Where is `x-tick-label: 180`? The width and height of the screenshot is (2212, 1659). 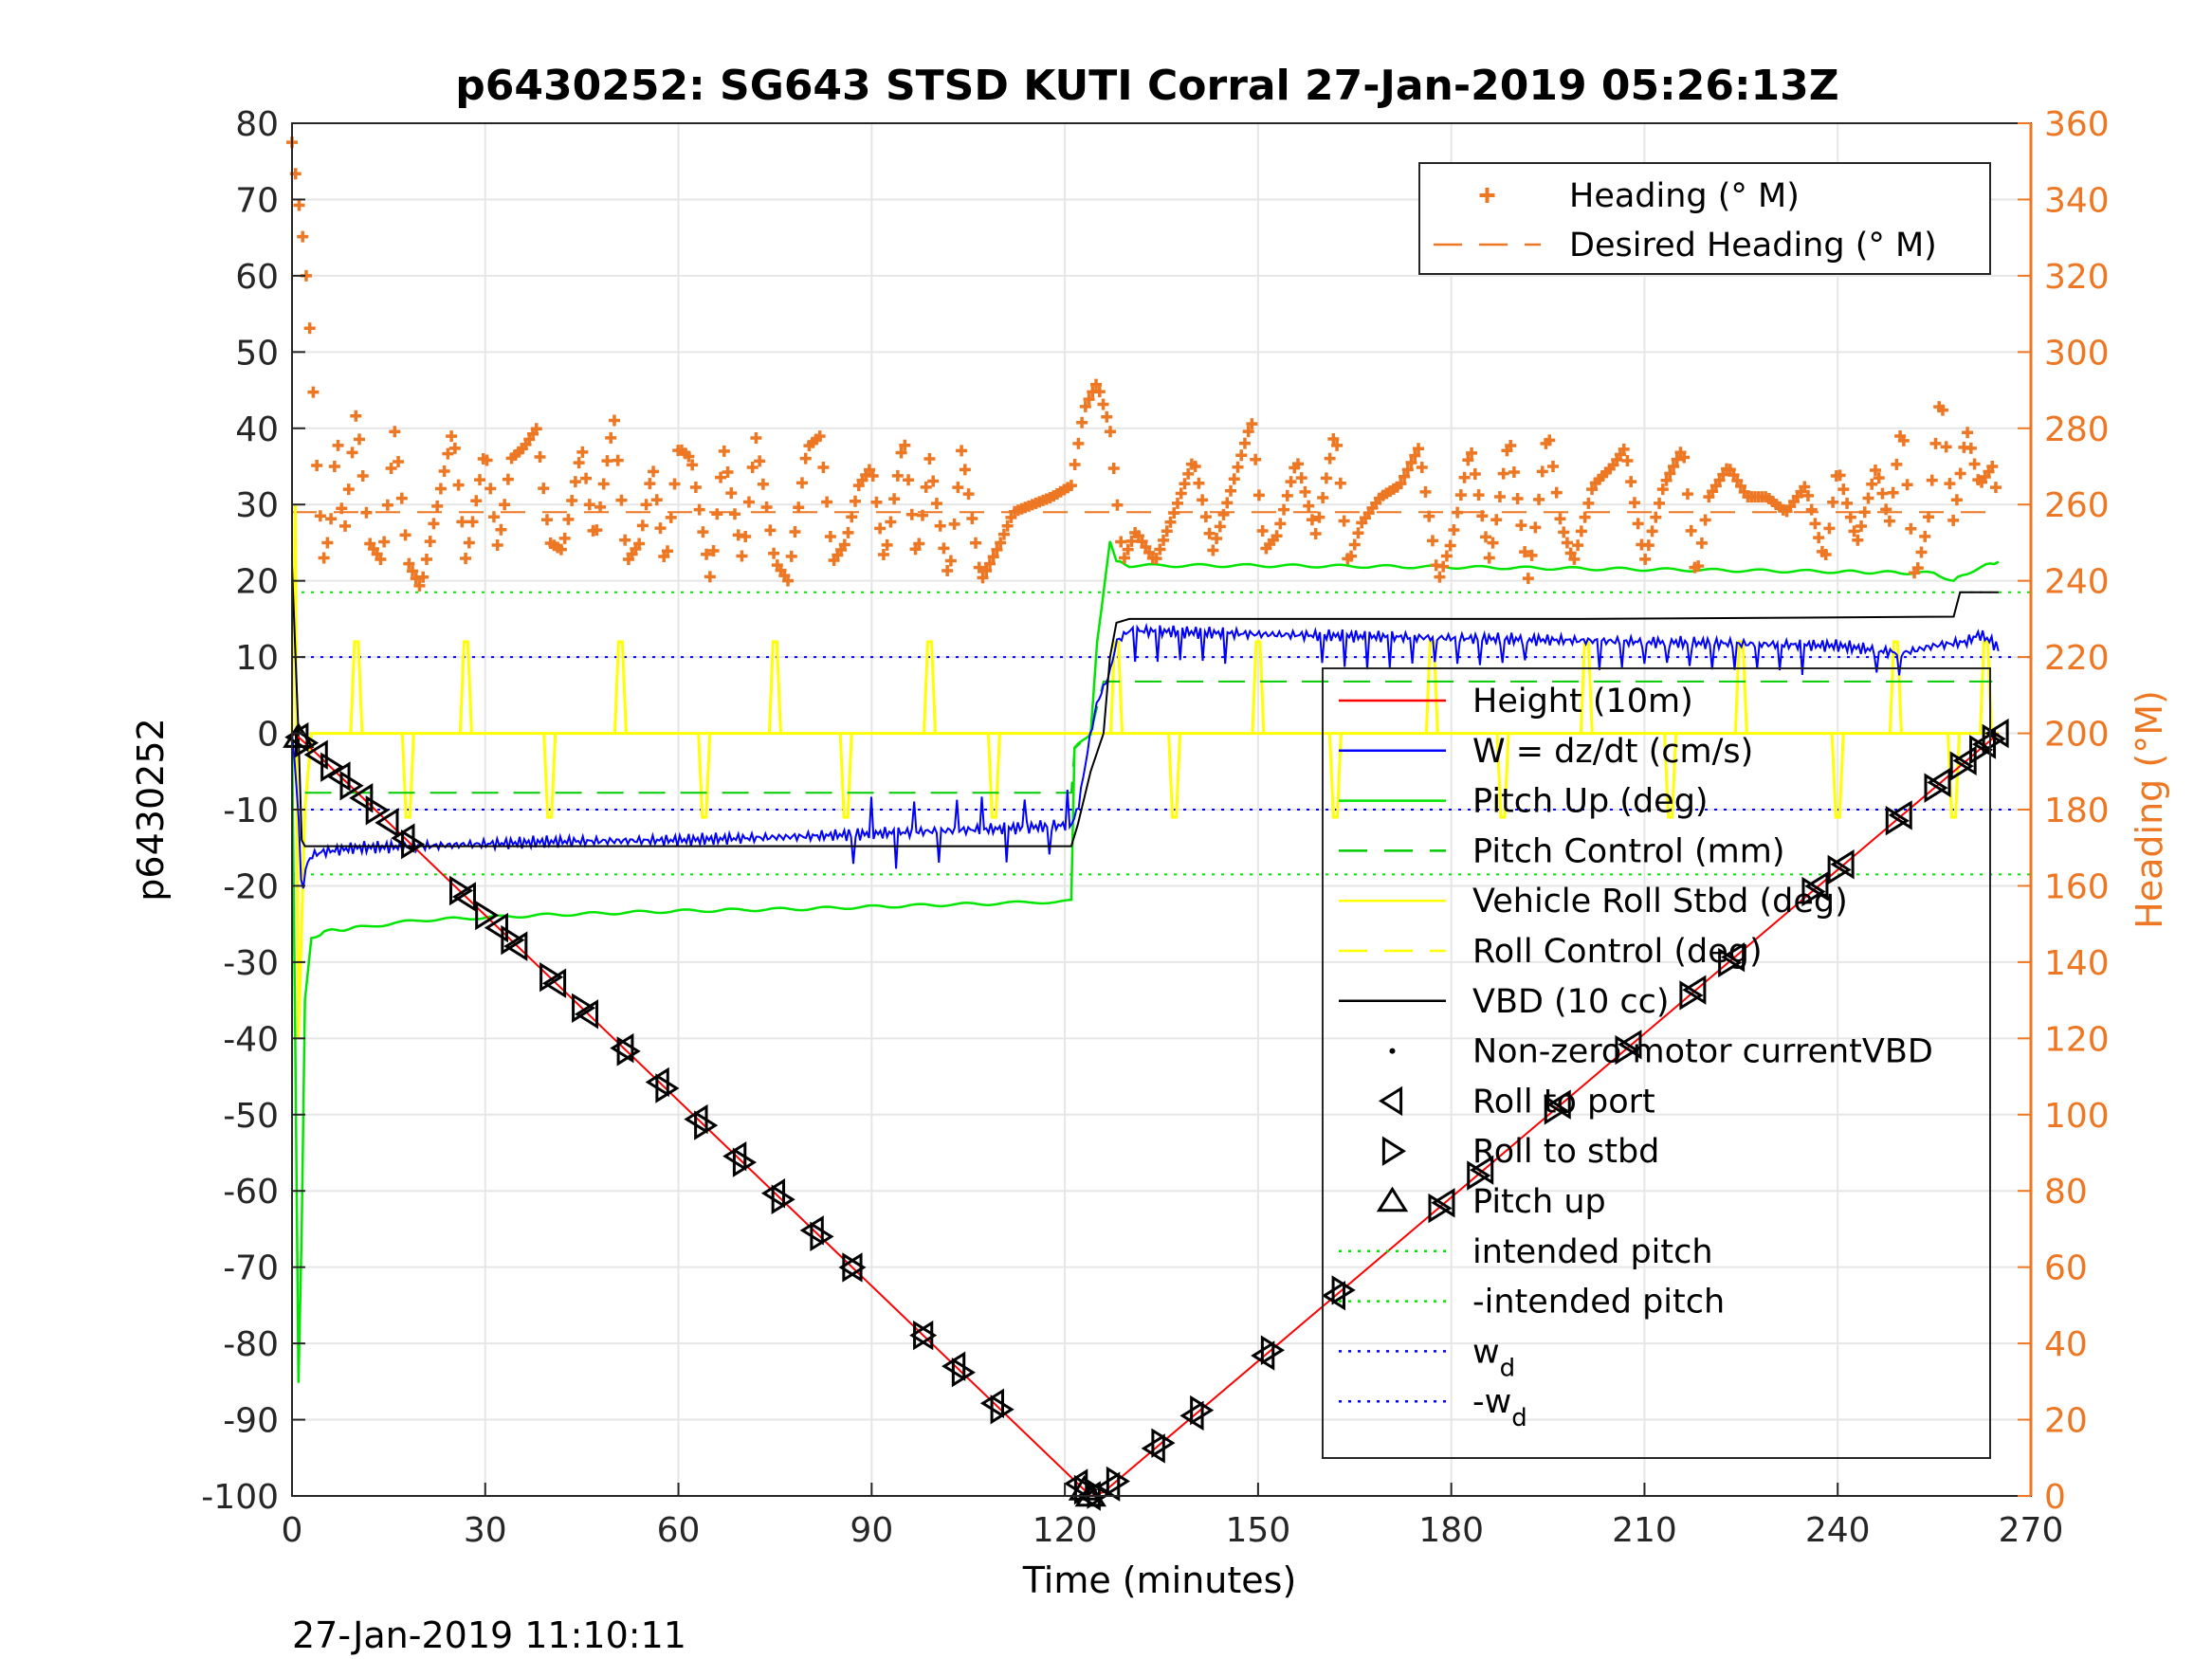
x-tick-label: 180 is located at coordinates (1451, 1530).